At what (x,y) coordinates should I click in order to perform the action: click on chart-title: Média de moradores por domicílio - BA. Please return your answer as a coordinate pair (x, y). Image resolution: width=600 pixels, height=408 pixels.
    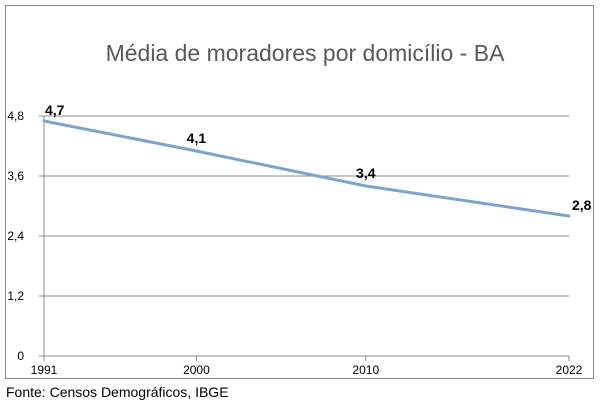
    Looking at the image, I should click on (305, 53).